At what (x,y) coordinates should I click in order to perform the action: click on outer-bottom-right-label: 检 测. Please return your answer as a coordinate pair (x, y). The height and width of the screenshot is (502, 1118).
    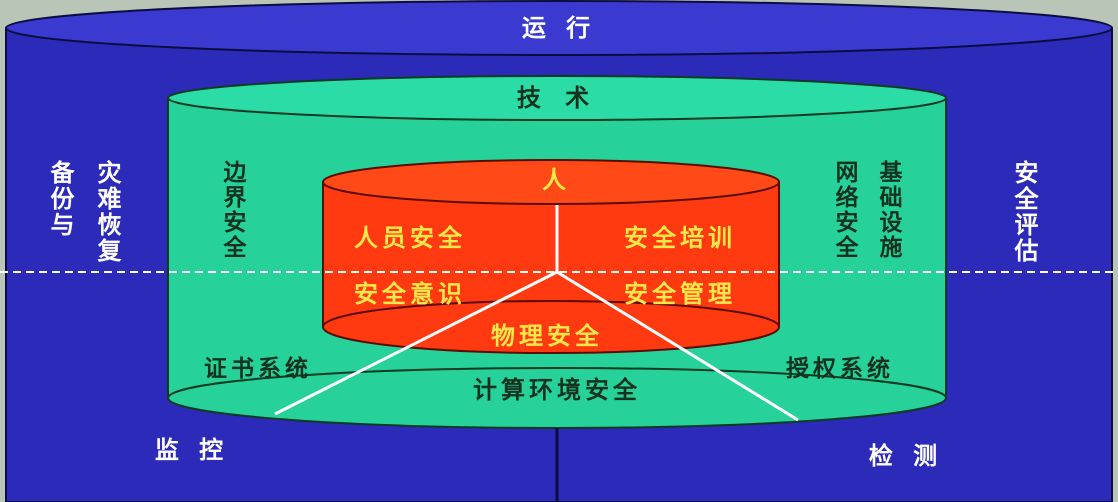
    Looking at the image, I should click on (906, 456).